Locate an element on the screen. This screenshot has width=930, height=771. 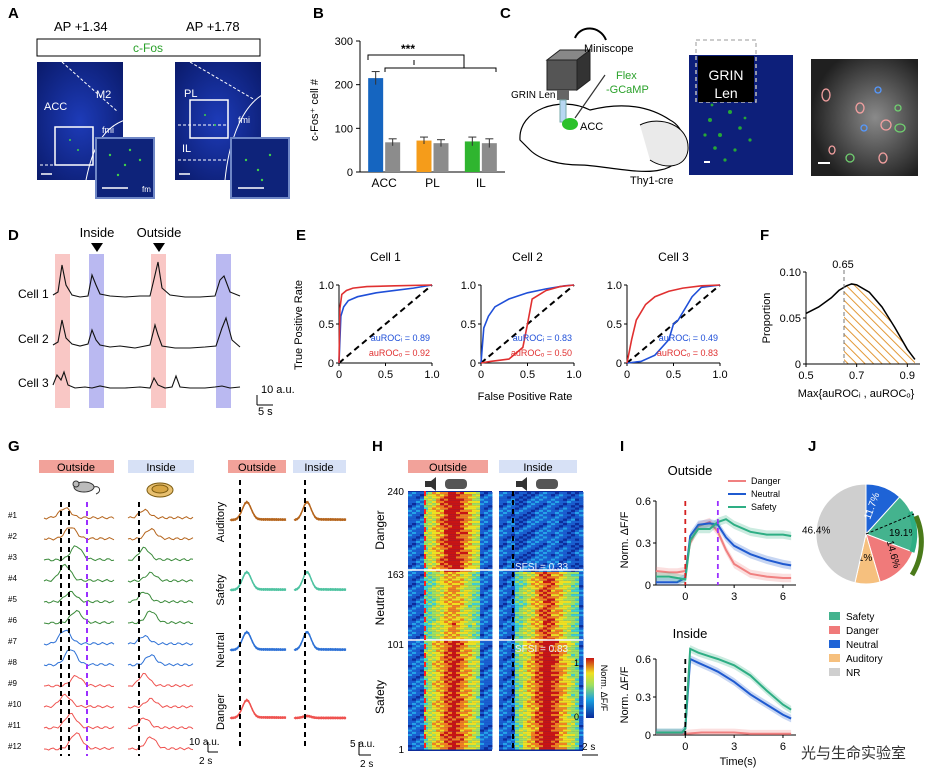
g-row-9: #9 is located at coordinates (12, 683).